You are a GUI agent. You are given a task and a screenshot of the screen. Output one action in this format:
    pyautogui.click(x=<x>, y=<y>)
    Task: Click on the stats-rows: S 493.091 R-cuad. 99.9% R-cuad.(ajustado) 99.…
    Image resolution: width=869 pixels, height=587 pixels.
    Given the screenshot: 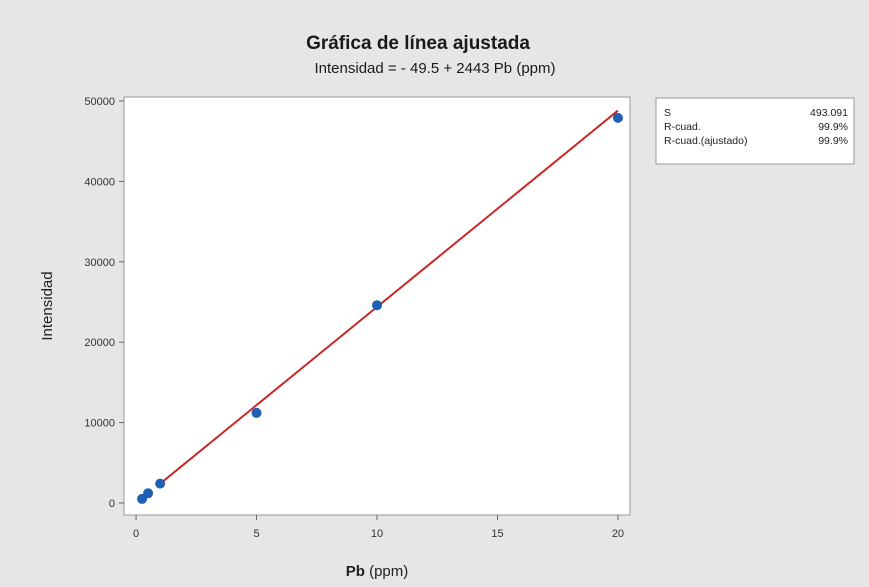 What is the action you would take?
    pyautogui.click(x=756, y=127)
    